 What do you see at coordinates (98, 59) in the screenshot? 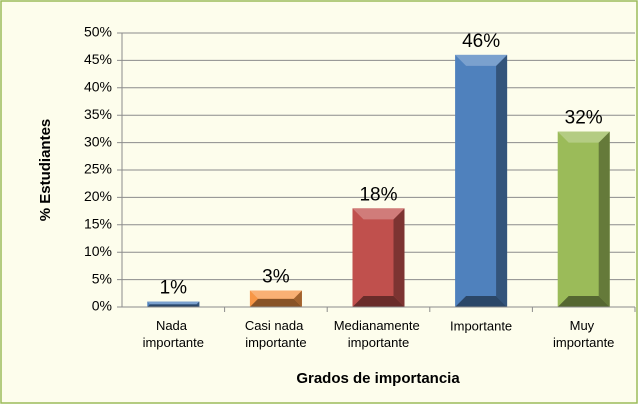
I see `y-tick-label: 45%` at bounding box center [98, 59].